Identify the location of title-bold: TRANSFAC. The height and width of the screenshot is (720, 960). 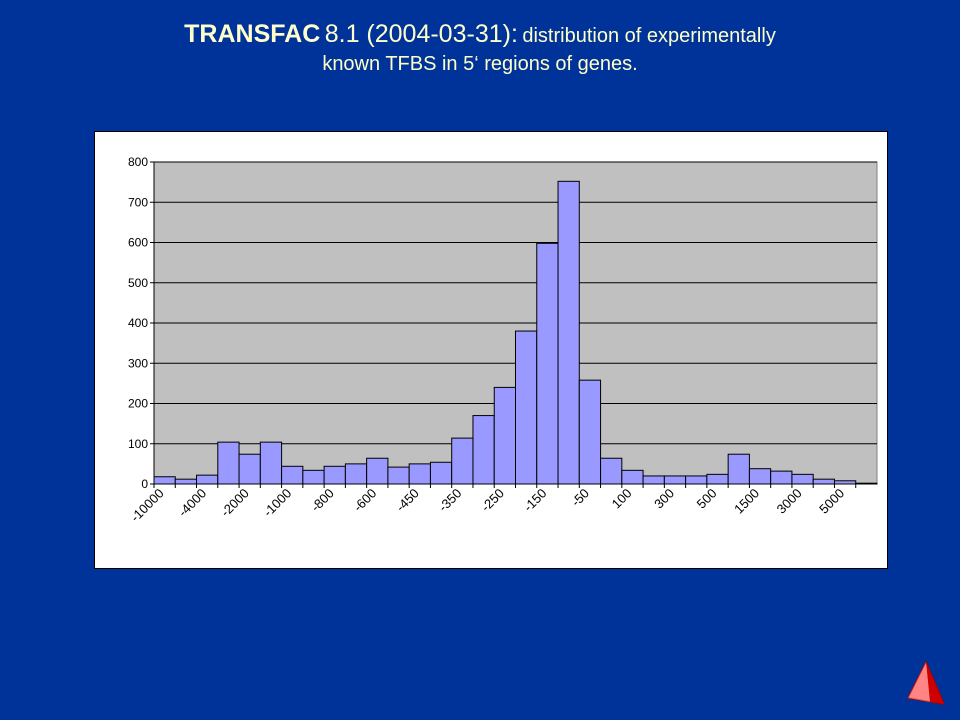
(252, 34).